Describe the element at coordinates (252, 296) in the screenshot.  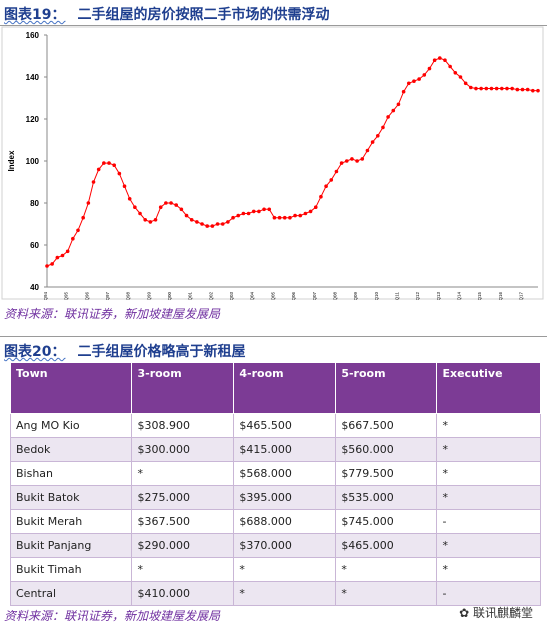
I see `x-tick-label: 1Q04` at that location.